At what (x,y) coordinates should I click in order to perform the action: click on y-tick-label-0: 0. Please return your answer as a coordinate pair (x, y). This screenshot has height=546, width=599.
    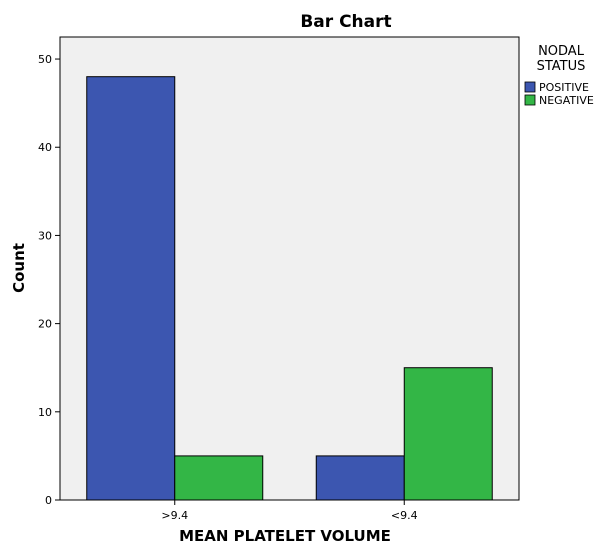
    Looking at the image, I should click on (48, 500).